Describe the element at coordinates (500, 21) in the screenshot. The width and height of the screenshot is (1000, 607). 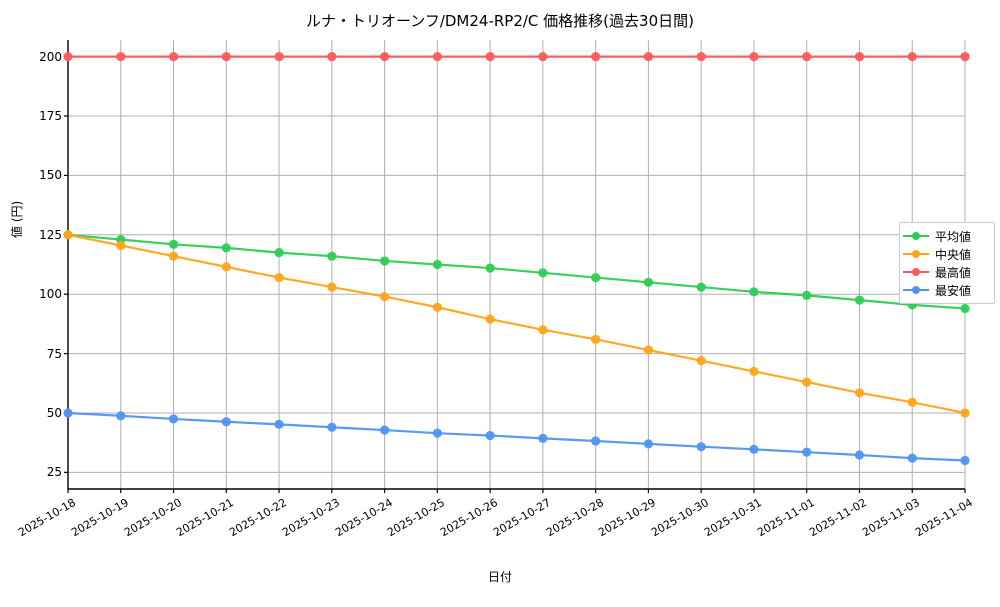
I see `chart-title: ルナ・トリオーンフ/DM24-RP2/C 価格推移(過去30日間)` at that location.